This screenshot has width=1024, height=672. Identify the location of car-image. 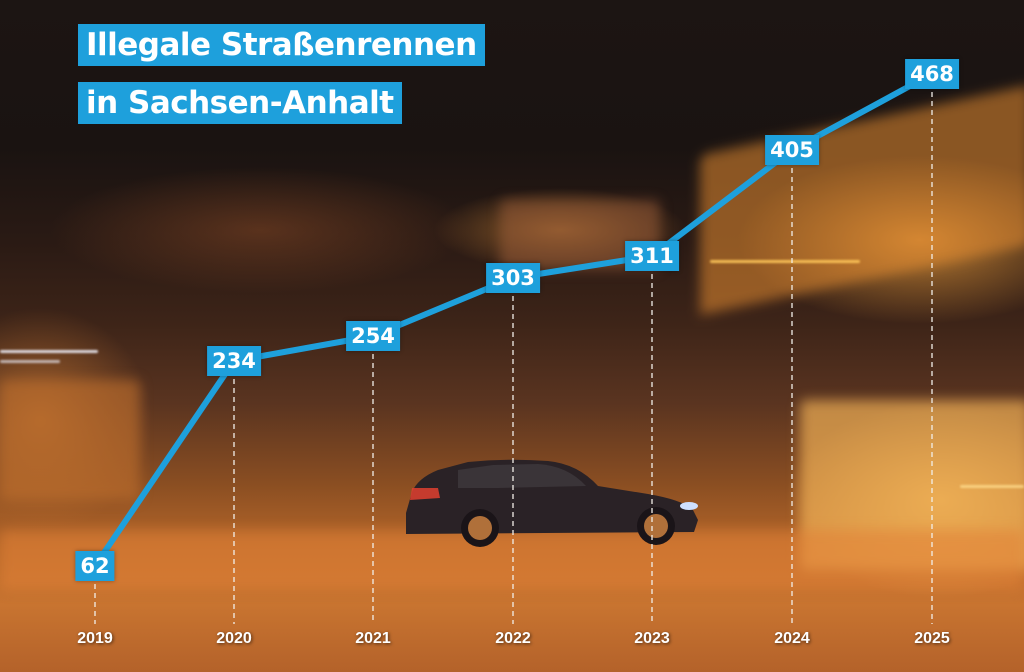
(552, 503).